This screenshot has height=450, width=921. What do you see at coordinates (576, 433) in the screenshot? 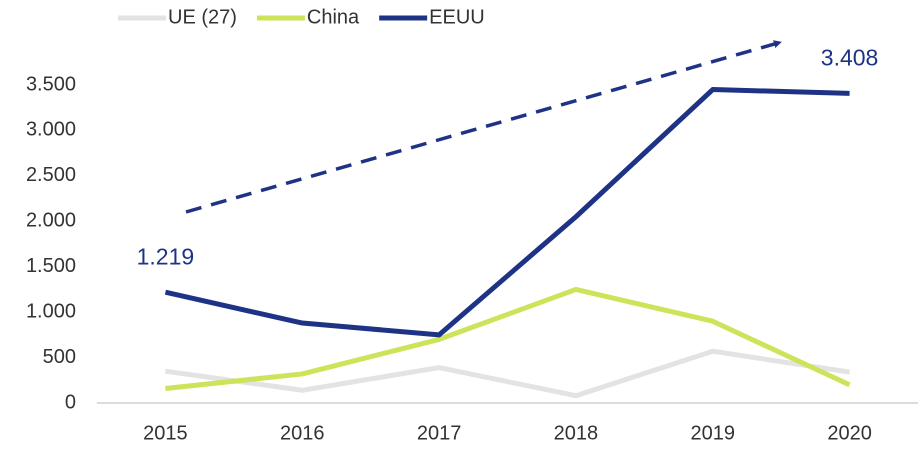
I see `x-tick-label: 2018` at bounding box center [576, 433].